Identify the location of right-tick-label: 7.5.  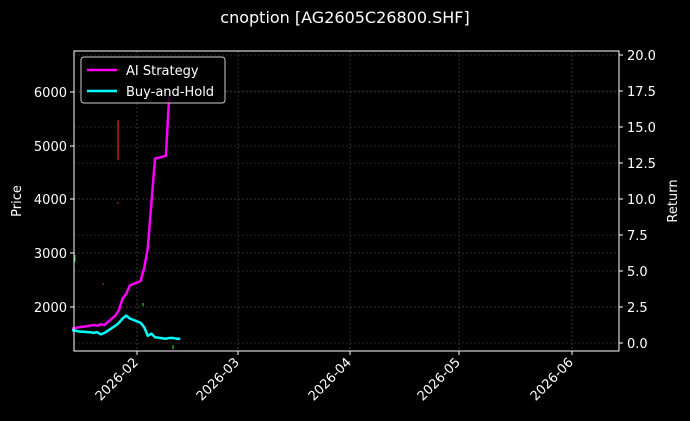
(637, 236).